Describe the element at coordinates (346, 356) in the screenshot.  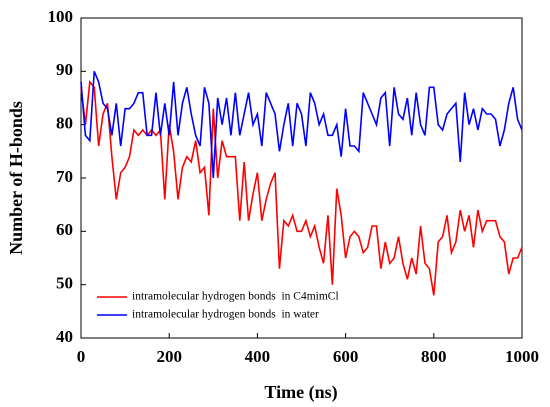
I see `x-tick-label: 600` at that location.